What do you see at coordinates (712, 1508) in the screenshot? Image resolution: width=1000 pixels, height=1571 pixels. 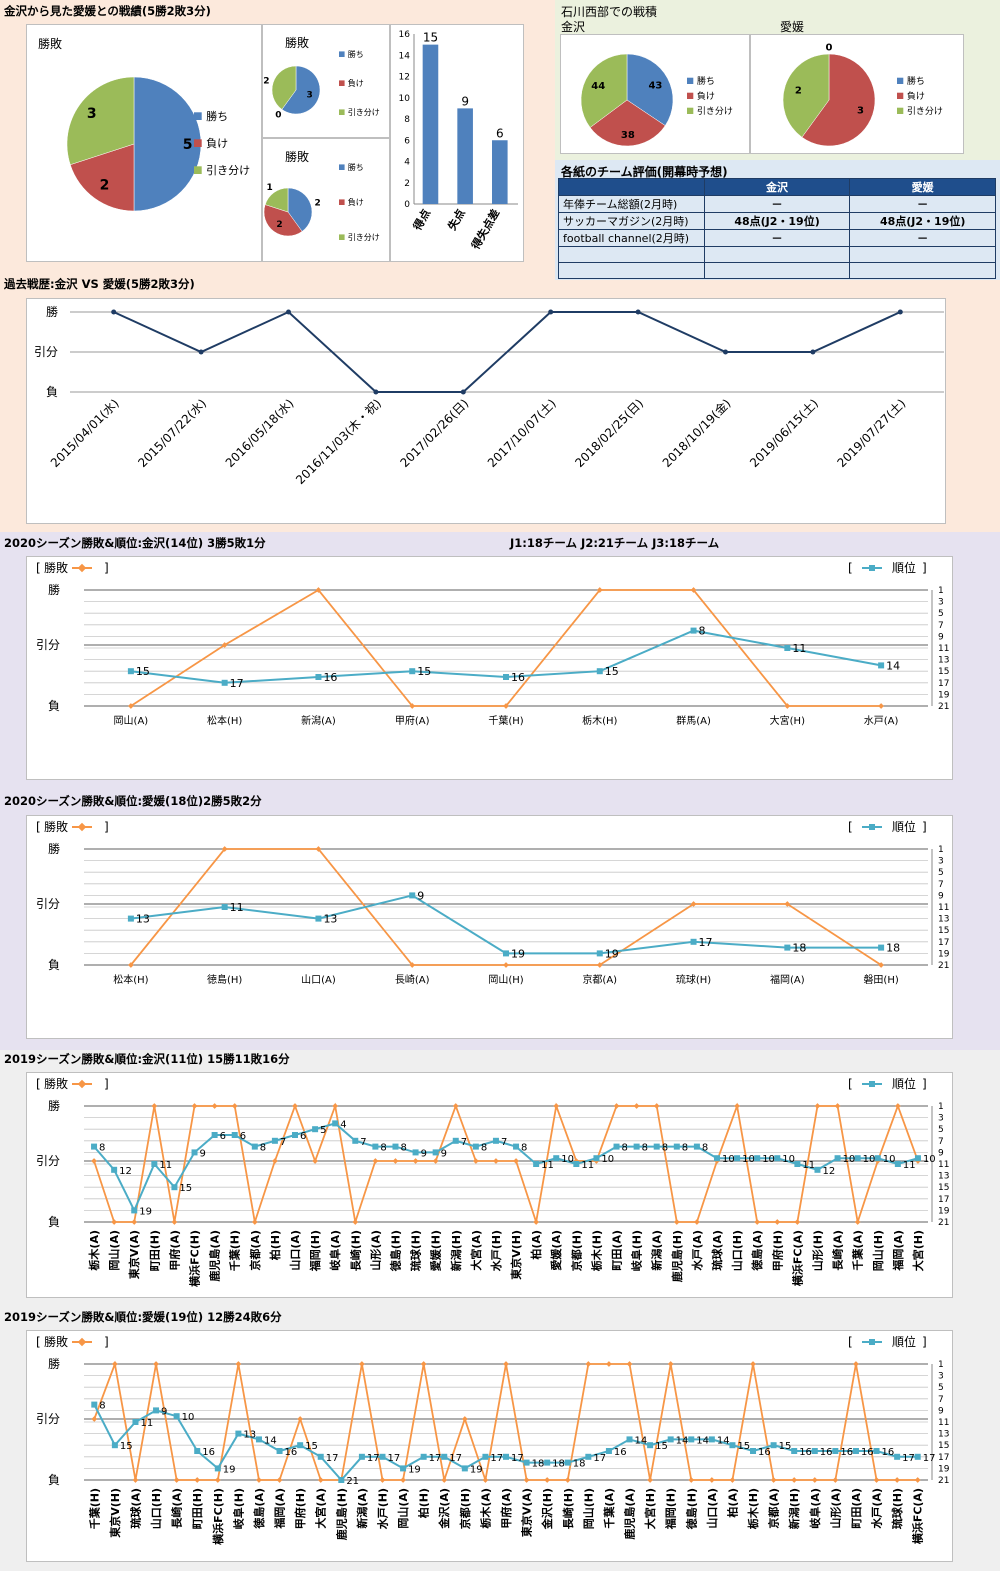 I see `match-label: 山口(A)` at bounding box center [712, 1508].